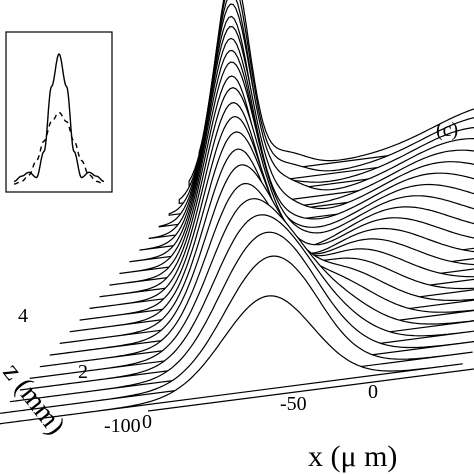 Image resolution: width=474 pixels, height=474 pixels. What do you see at coordinates (373, 392) in the screenshot?
I see `x-tick-label: 0` at bounding box center [373, 392].